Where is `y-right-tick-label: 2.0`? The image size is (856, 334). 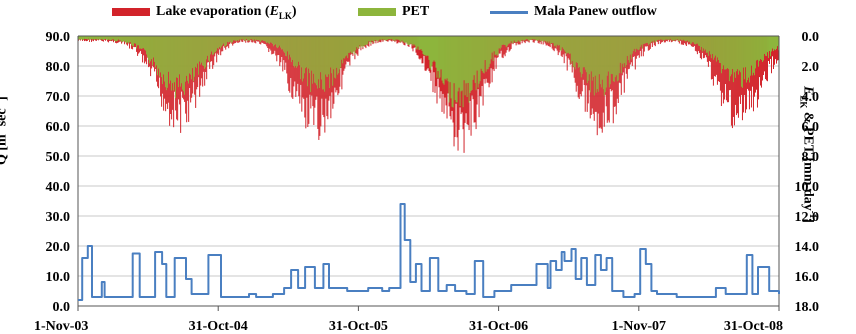
y-right-tick-label: 2.0 is located at coordinates (811, 67).